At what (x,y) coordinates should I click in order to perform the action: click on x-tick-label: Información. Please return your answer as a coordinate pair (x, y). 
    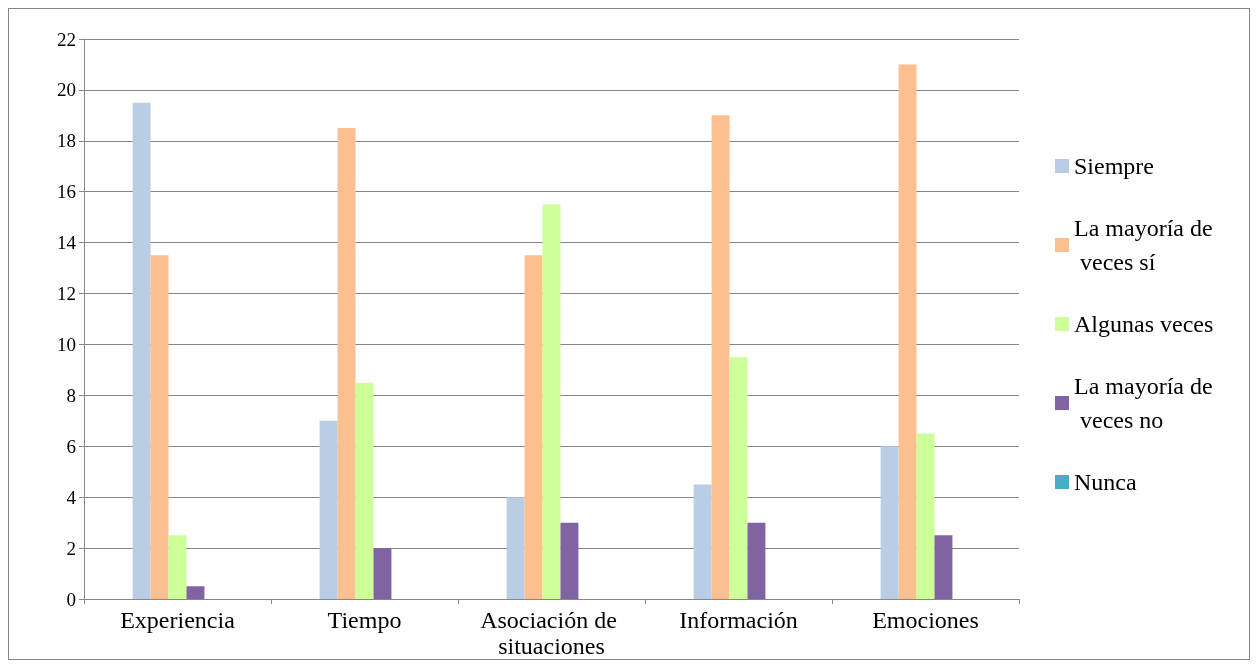
    Looking at the image, I should click on (738, 620).